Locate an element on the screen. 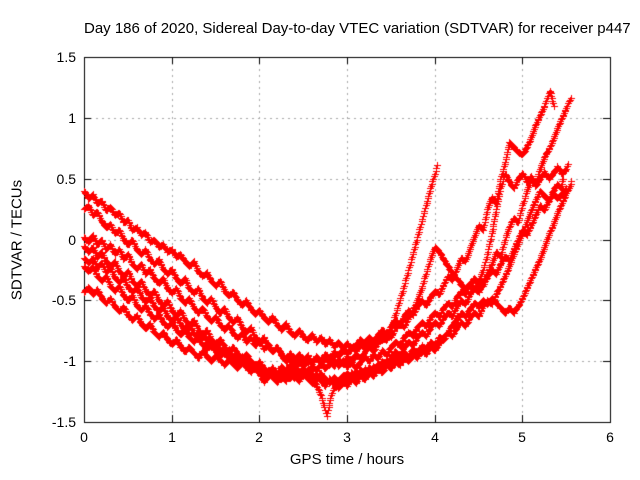  y-tick-label: -0.5 is located at coordinates (63, 300).